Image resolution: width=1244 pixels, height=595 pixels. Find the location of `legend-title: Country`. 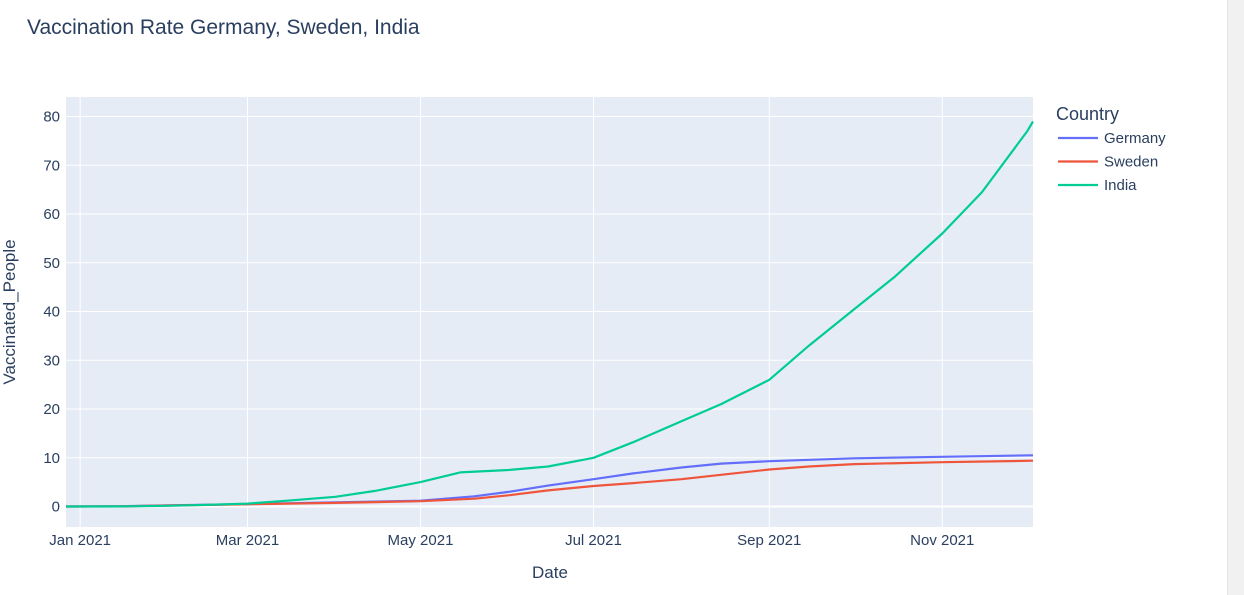

legend-title: Country is located at coordinates (1087, 114).